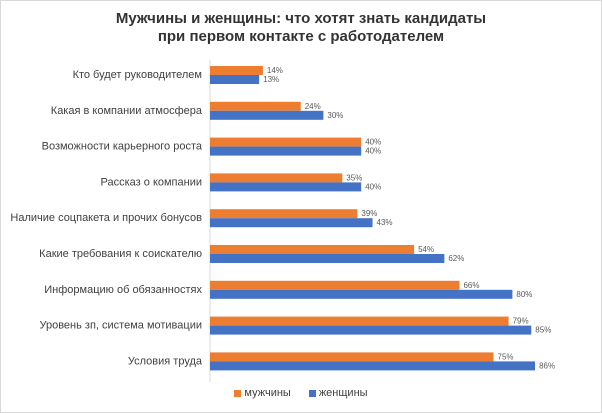 This screenshot has height=413, width=602. Describe the element at coordinates (521, 321) in the screenshot. I see `data-label: 79%` at that location.